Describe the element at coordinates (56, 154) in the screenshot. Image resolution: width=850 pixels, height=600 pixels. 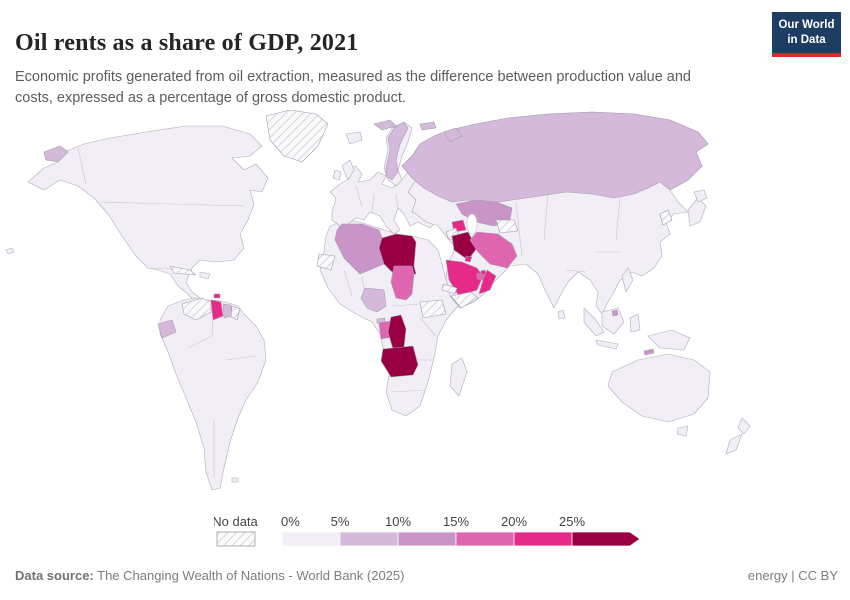
I see `country-russia-chukotka` at that location.